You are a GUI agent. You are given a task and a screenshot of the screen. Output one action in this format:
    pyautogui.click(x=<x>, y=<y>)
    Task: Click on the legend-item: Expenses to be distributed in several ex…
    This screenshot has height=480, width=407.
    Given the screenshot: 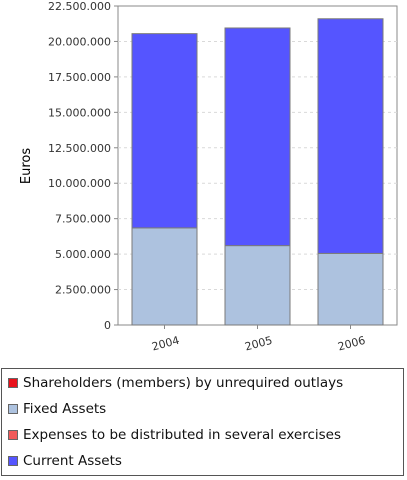 What is the action you would take?
    pyautogui.click(x=174, y=435)
    